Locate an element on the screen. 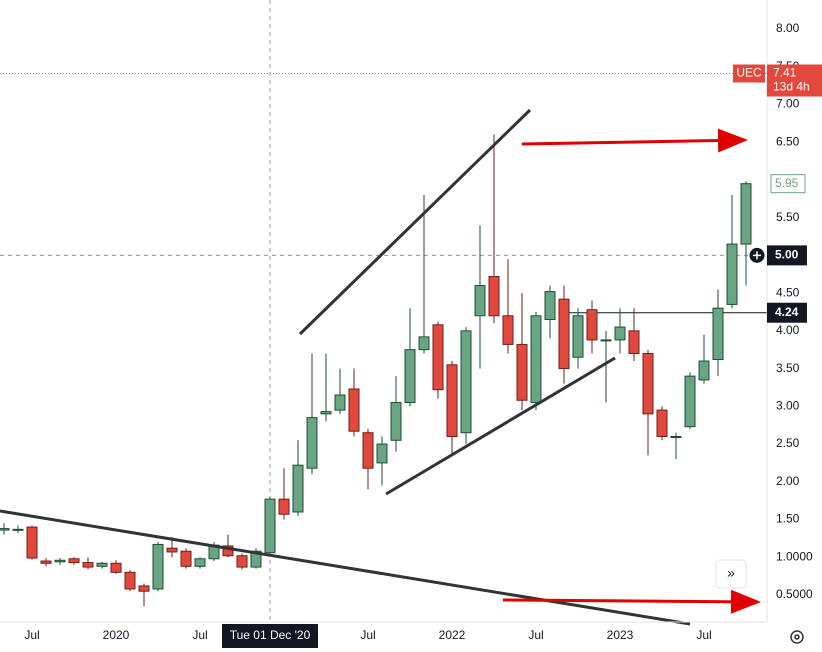 Image resolution: width=822 pixels, height=652 pixels. crosshair-tag is located at coordinates (787, 255).